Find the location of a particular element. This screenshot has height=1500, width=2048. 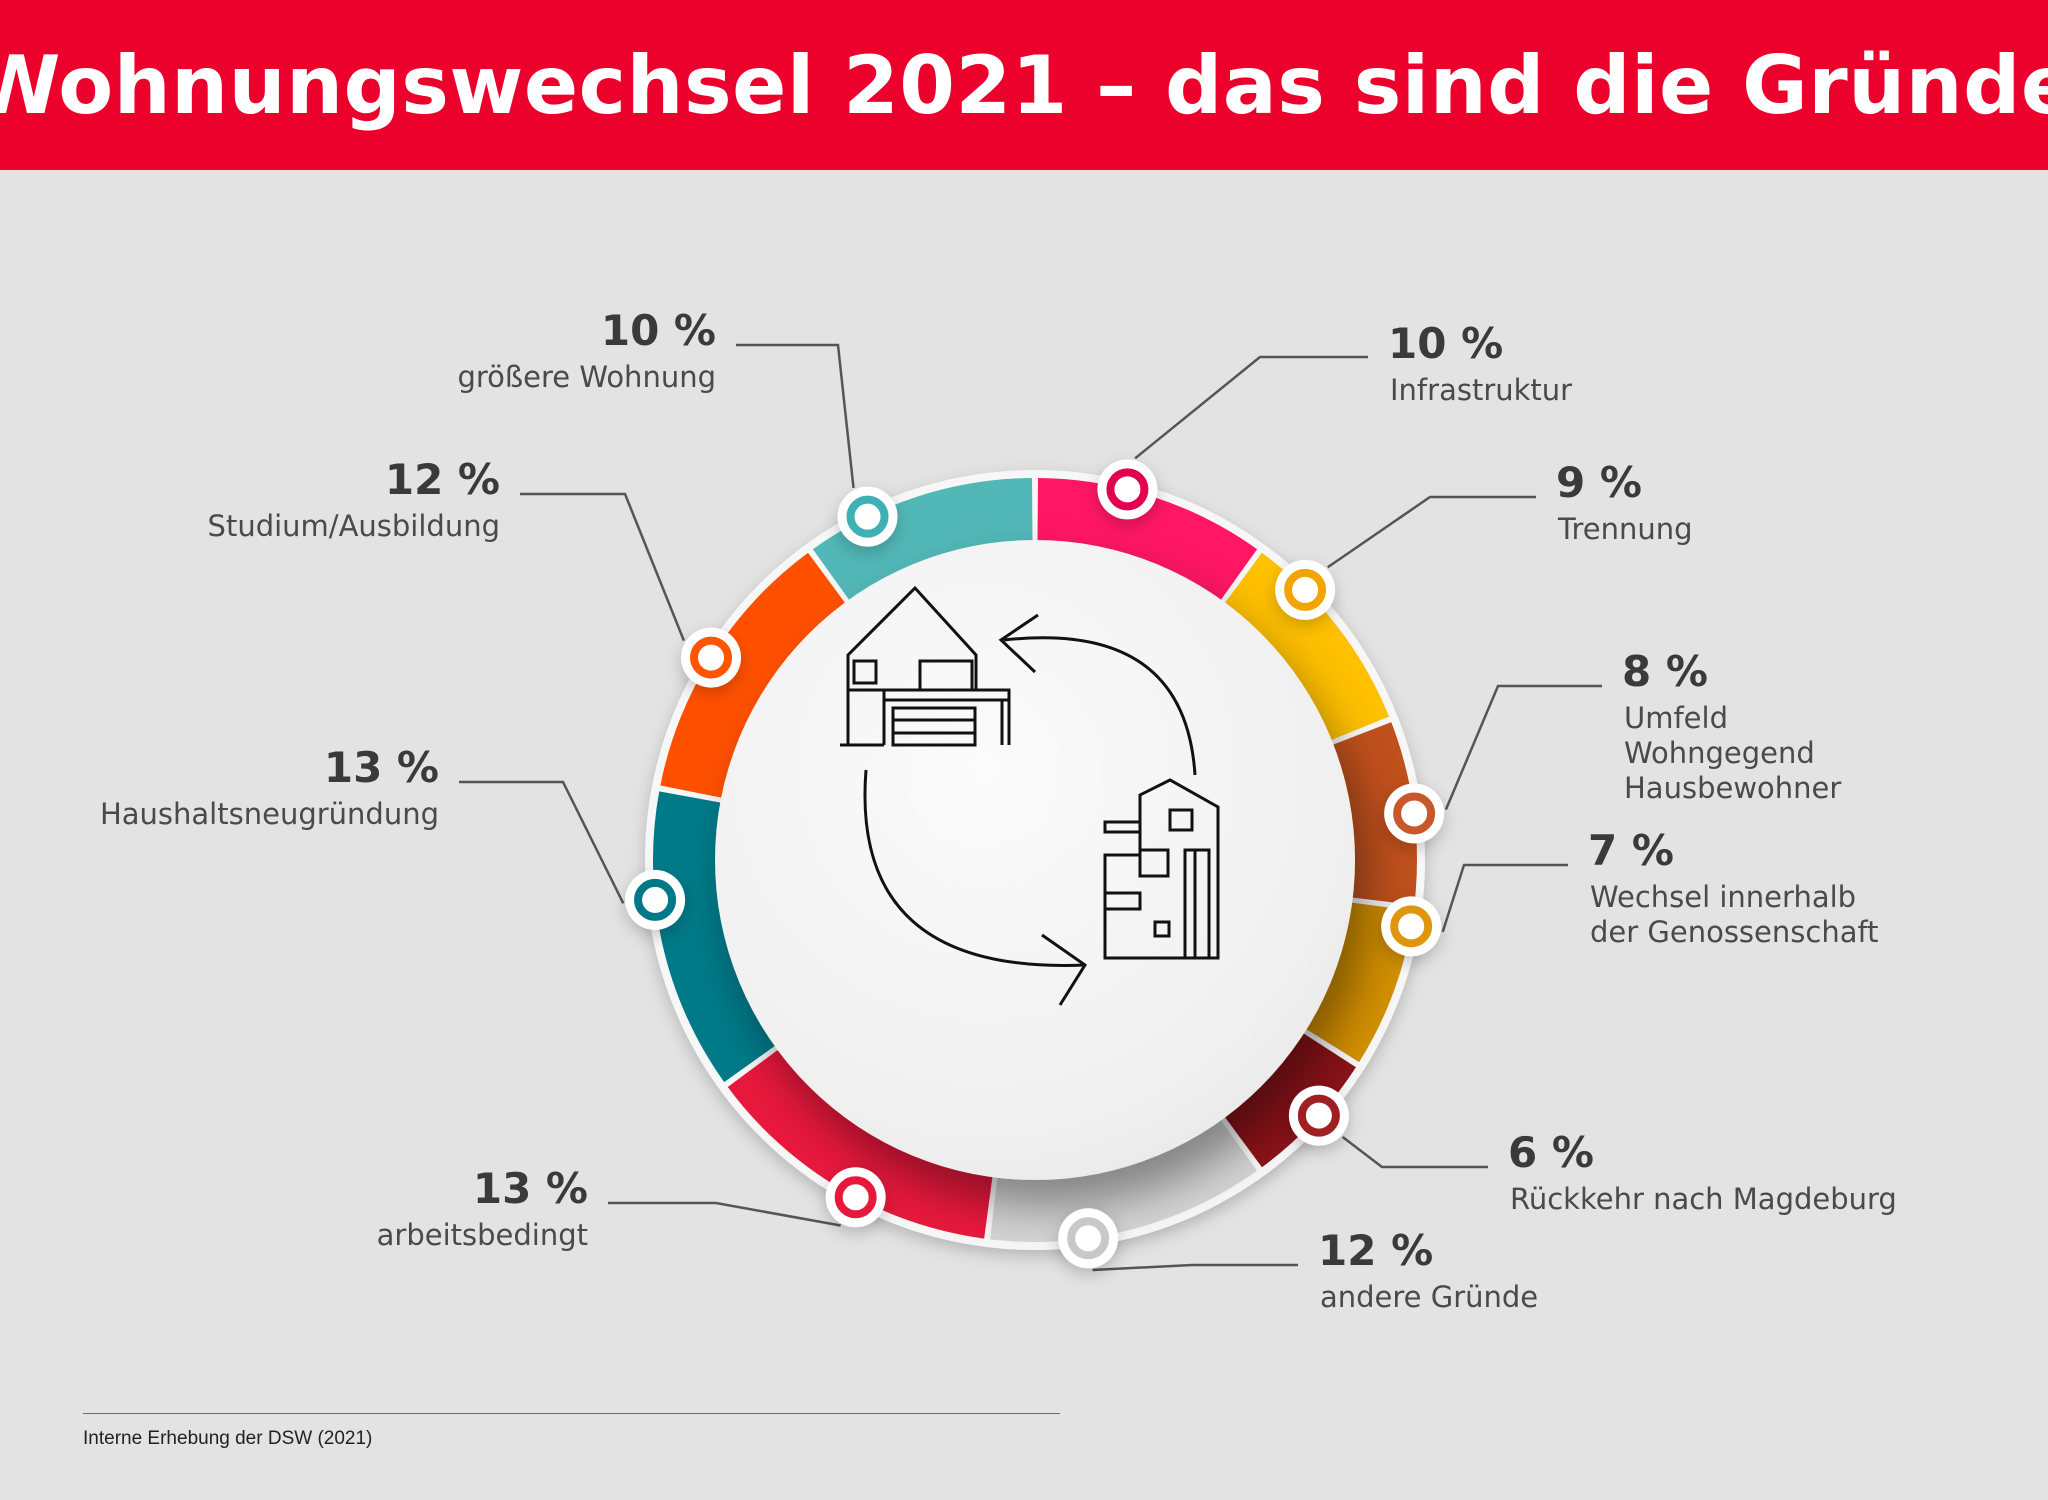

category-label-1-0: Trennung is located at coordinates (1625, 529).